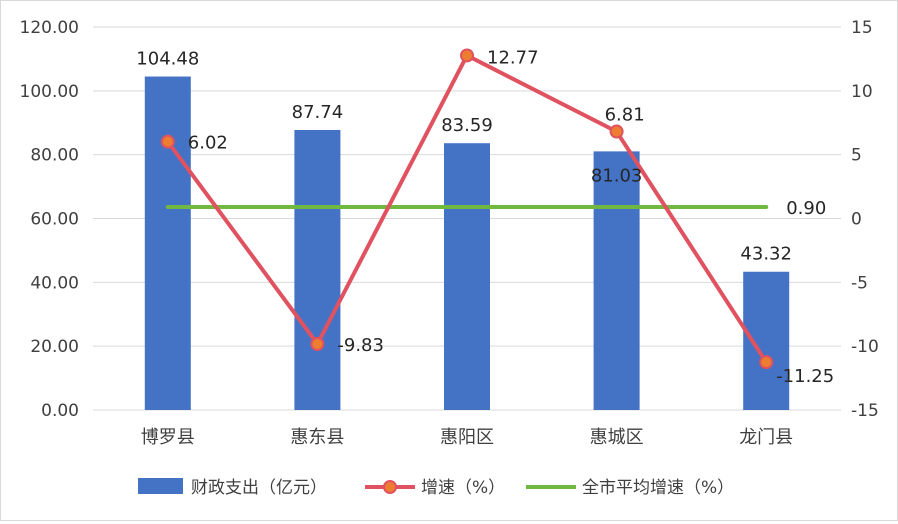  What do you see at coordinates (865, 219) in the screenshot?
I see `right-axis-ticks: -15 -10 -5 0 5 10 15` at bounding box center [865, 219].